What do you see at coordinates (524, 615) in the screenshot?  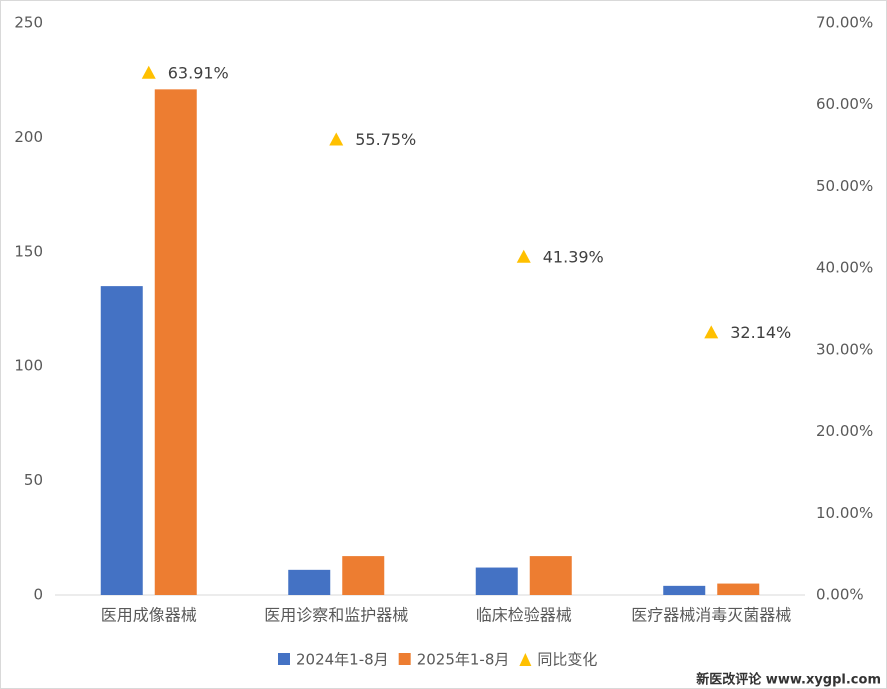 I see `x-tick-label: 临床检验器械` at bounding box center [524, 615].